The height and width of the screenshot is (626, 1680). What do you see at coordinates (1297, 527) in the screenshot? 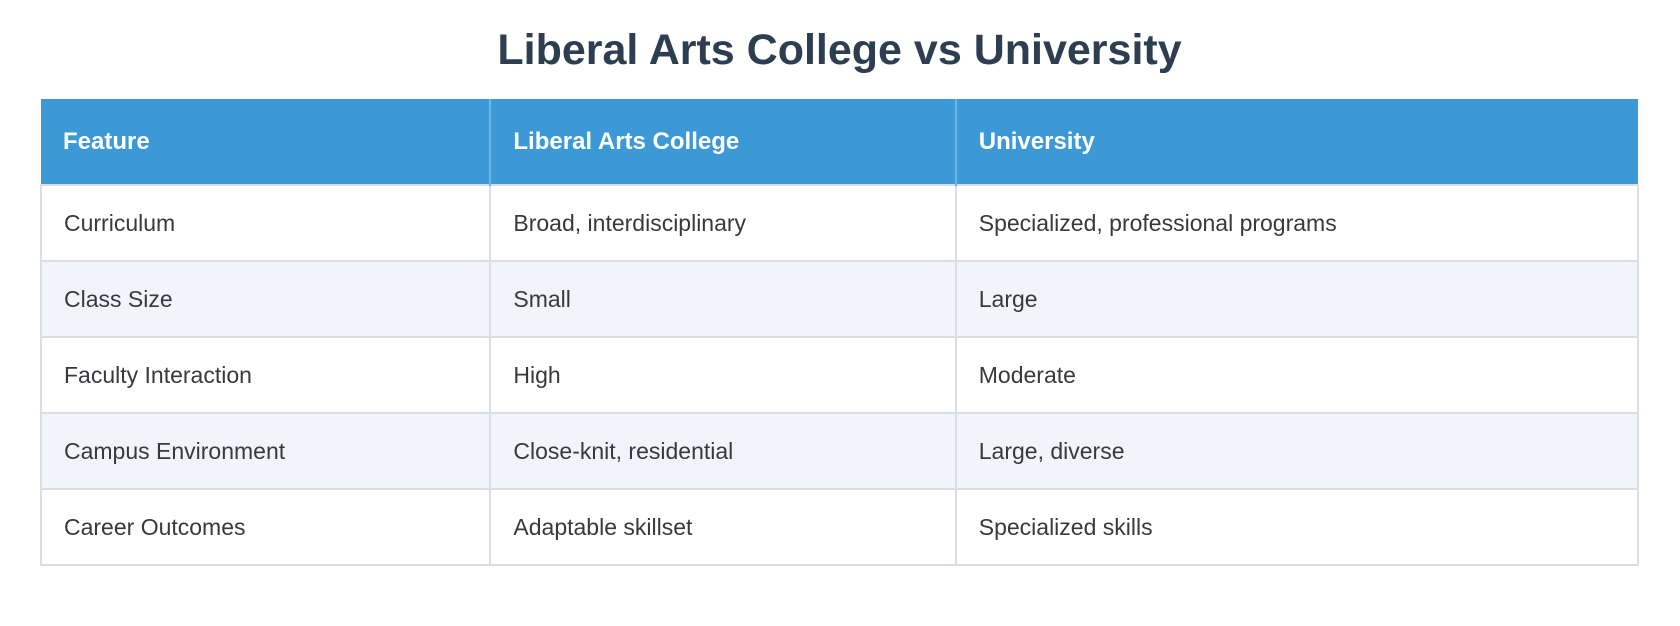
I see `cell-university: Specialized skills` at bounding box center [1297, 527].